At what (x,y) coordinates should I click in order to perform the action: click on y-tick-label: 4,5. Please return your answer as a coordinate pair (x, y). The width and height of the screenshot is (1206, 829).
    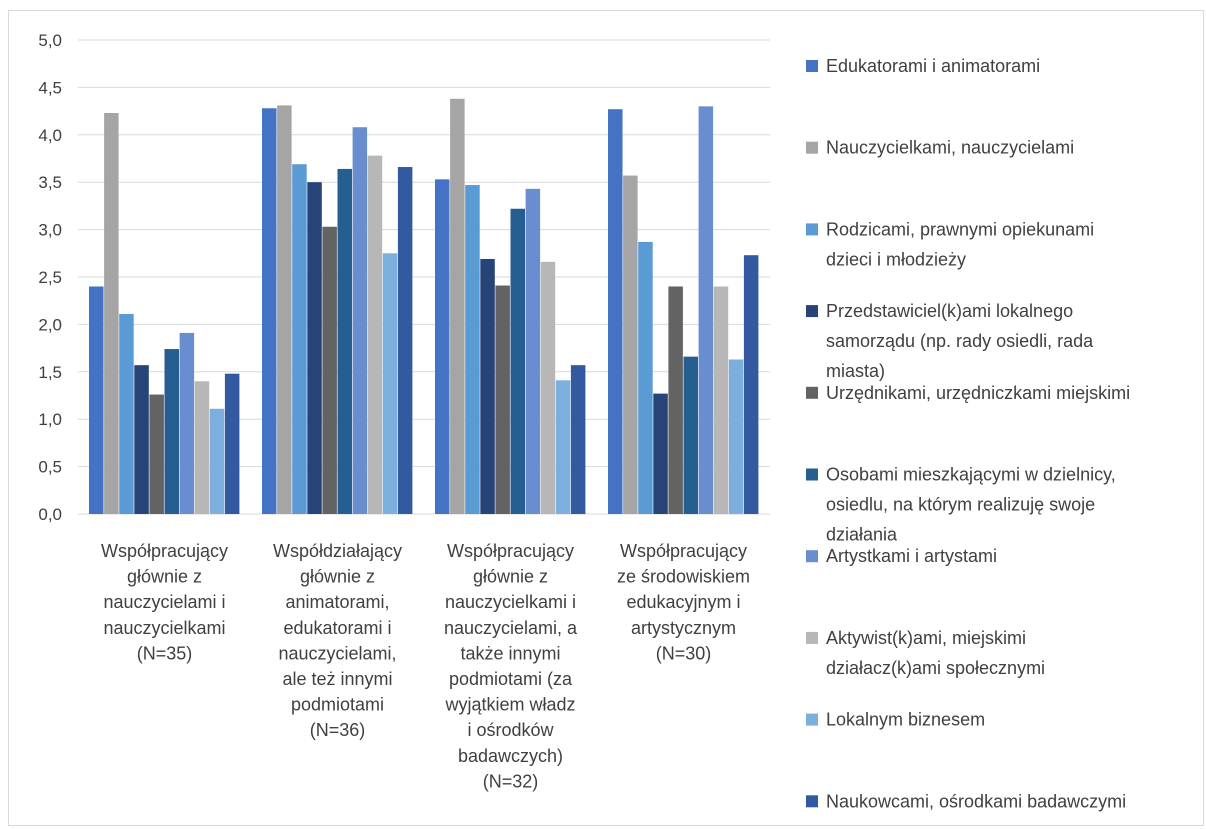
    Looking at the image, I should click on (50, 87).